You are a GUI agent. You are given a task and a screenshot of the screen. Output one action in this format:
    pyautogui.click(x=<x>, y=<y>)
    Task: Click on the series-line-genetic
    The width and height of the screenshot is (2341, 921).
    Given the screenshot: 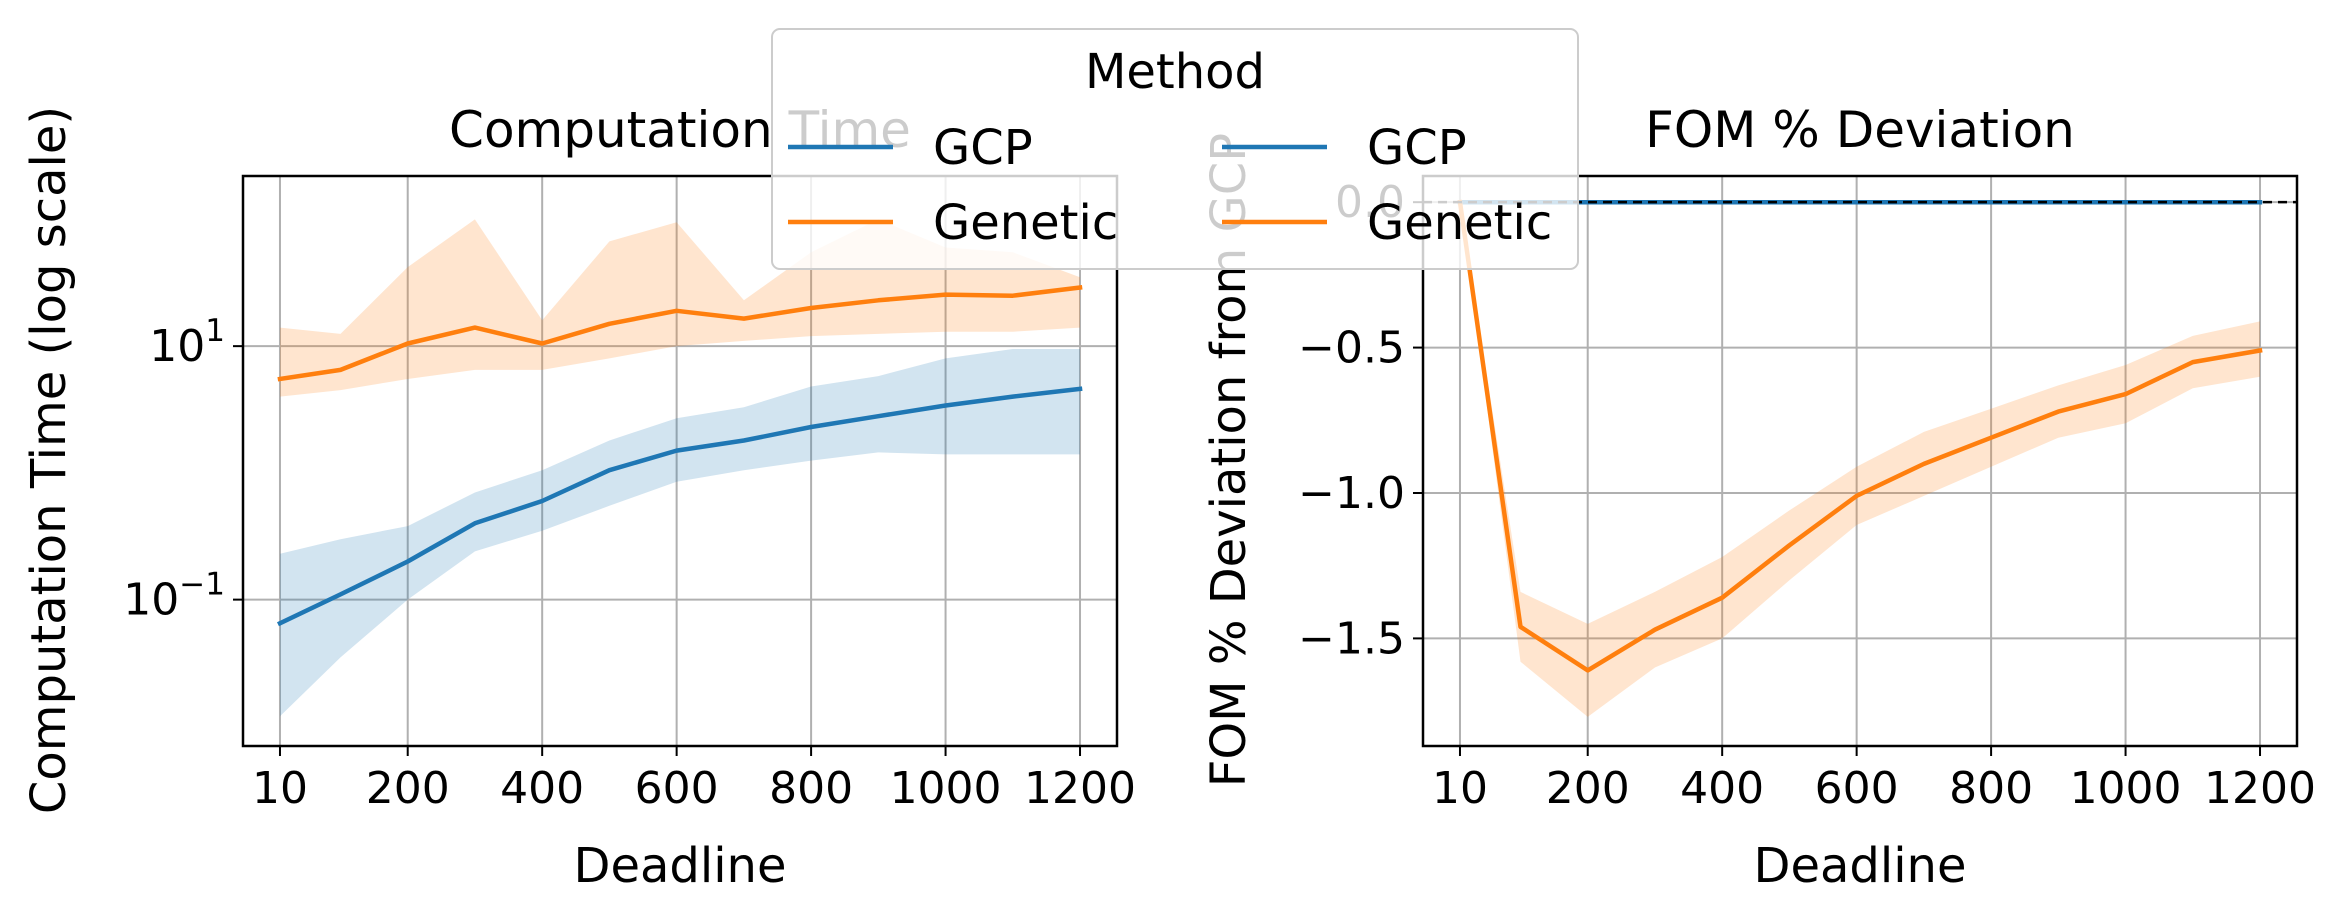 What is the action you would take?
    pyautogui.click(x=680, y=333)
    